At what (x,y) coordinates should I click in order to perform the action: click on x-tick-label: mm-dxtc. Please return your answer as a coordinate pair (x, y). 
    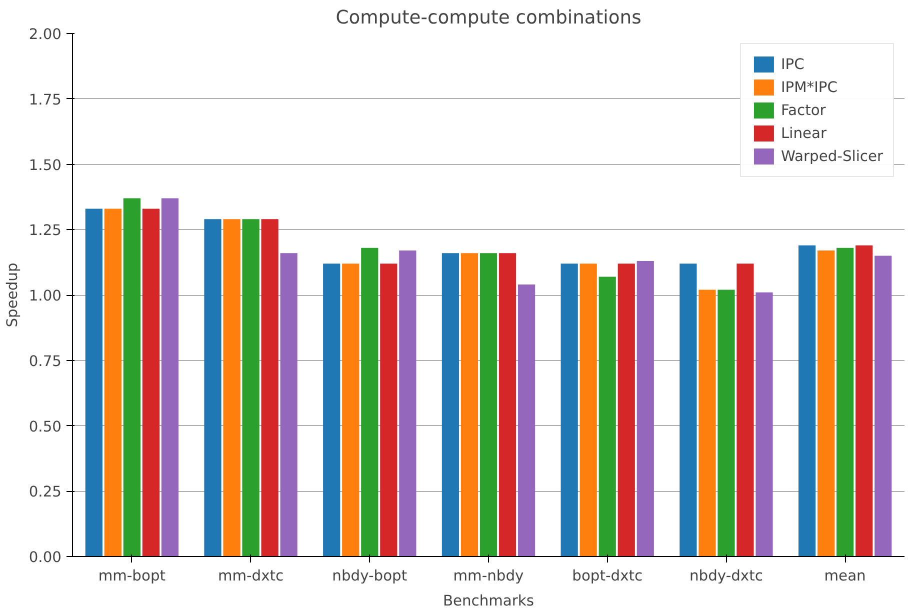
    Looking at the image, I should click on (251, 576).